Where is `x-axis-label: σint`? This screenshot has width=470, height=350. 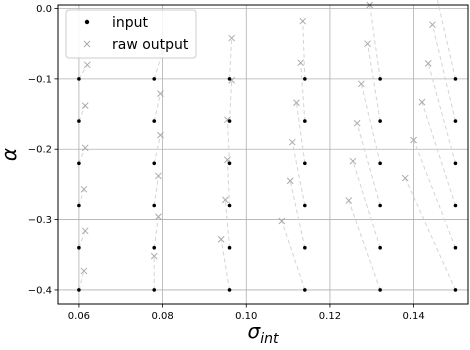
x-axis-label: σint is located at coordinates (263, 333).